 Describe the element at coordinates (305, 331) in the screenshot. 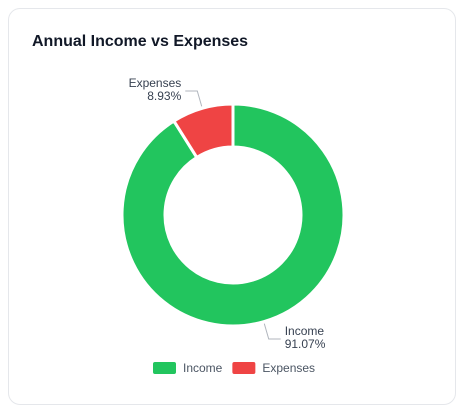

I see `slice-label: Income` at that location.